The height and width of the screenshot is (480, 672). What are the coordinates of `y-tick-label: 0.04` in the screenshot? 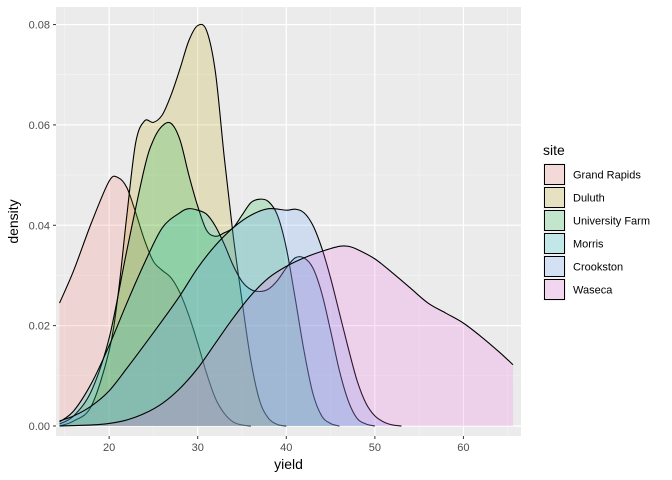 It's located at (39, 226).